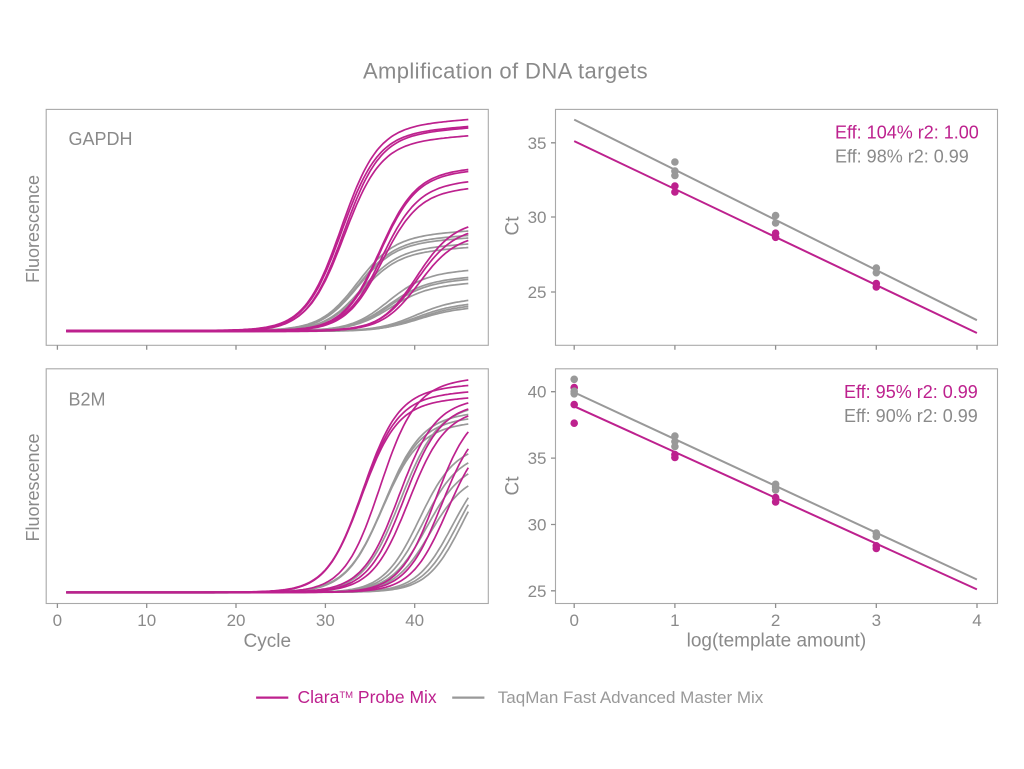 This screenshot has width=1024, height=769. I want to click on svg-text: Eff: 98% r2: 0.99, so click(902, 157).